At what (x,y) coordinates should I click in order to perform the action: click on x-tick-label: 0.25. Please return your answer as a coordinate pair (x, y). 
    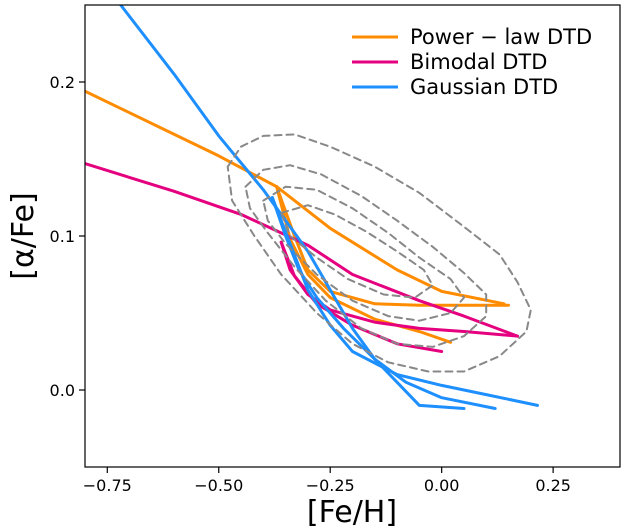
    Looking at the image, I should click on (553, 485).